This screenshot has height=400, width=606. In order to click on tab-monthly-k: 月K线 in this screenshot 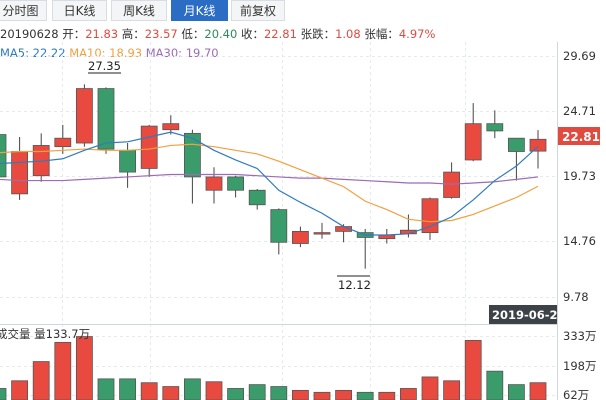, I will do `click(199, 10)`.